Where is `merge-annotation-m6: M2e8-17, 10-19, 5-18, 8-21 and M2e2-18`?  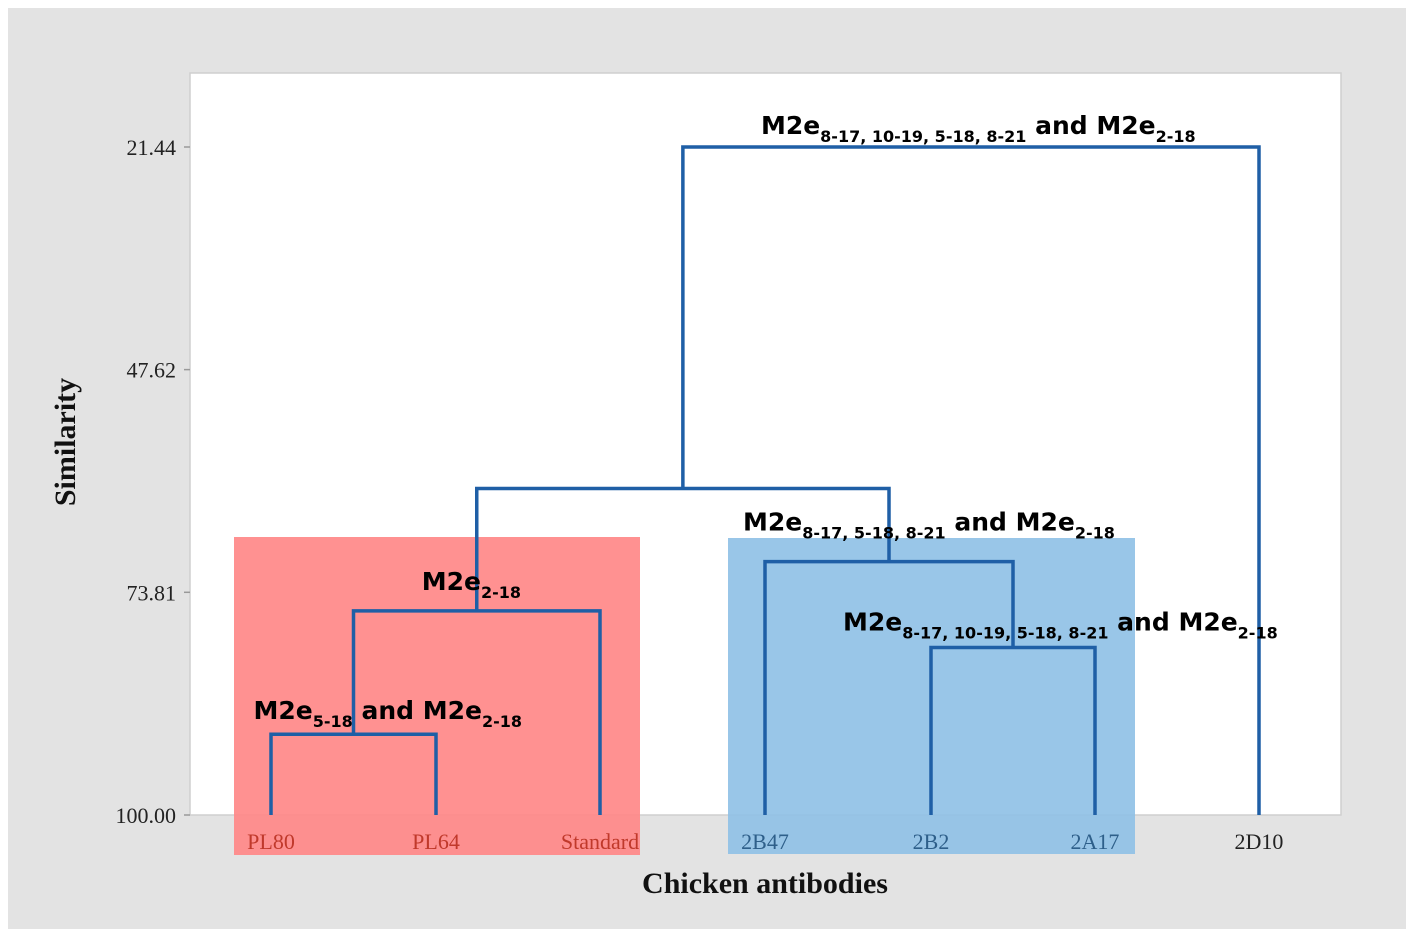 merge-annotation-m6: M2e8-17, 10-19, 5-18, 8-21 and M2e2-18 is located at coordinates (978, 128).